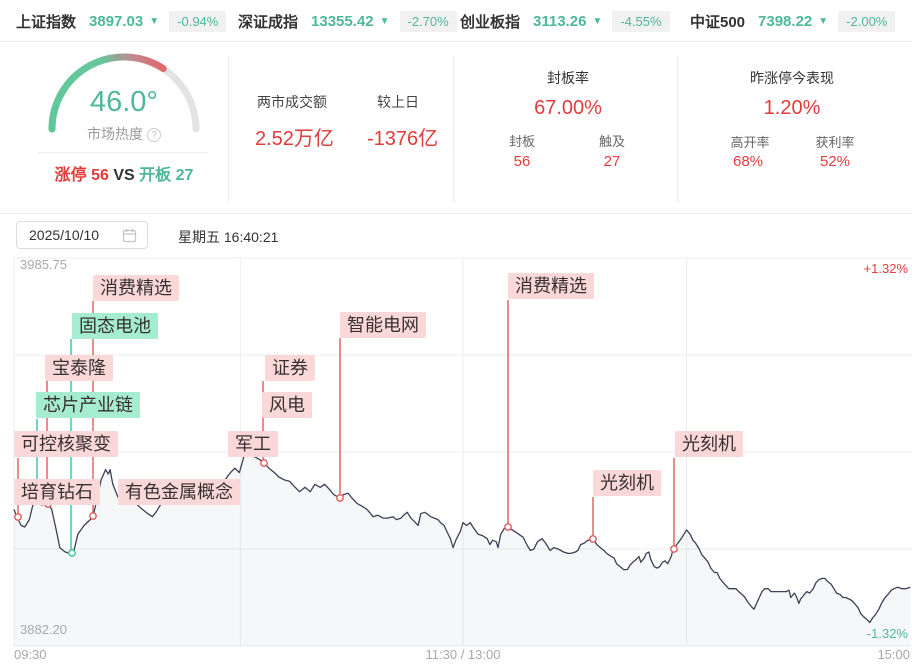 The image size is (912, 669). Describe the element at coordinates (70, 175) in the screenshot. I see `limit-up-label: 涨停` at that location.